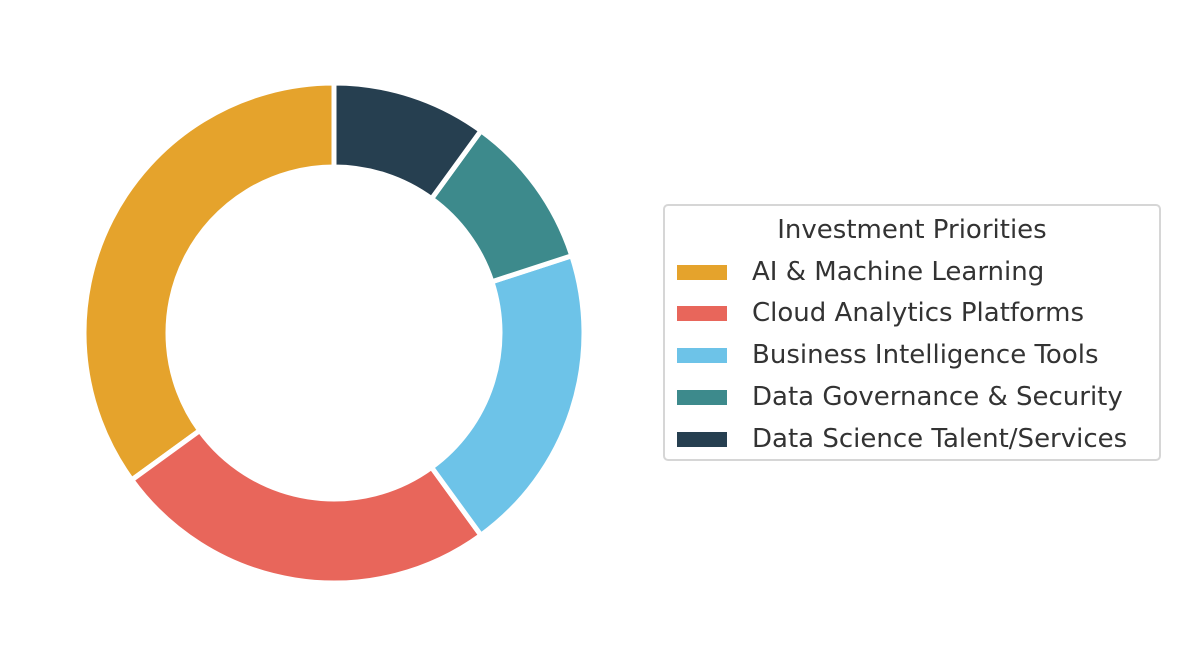 The width and height of the screenshot is (1183, 668). I want to click on legend-entry-4: Data Governance & Security, so click(900, 397).